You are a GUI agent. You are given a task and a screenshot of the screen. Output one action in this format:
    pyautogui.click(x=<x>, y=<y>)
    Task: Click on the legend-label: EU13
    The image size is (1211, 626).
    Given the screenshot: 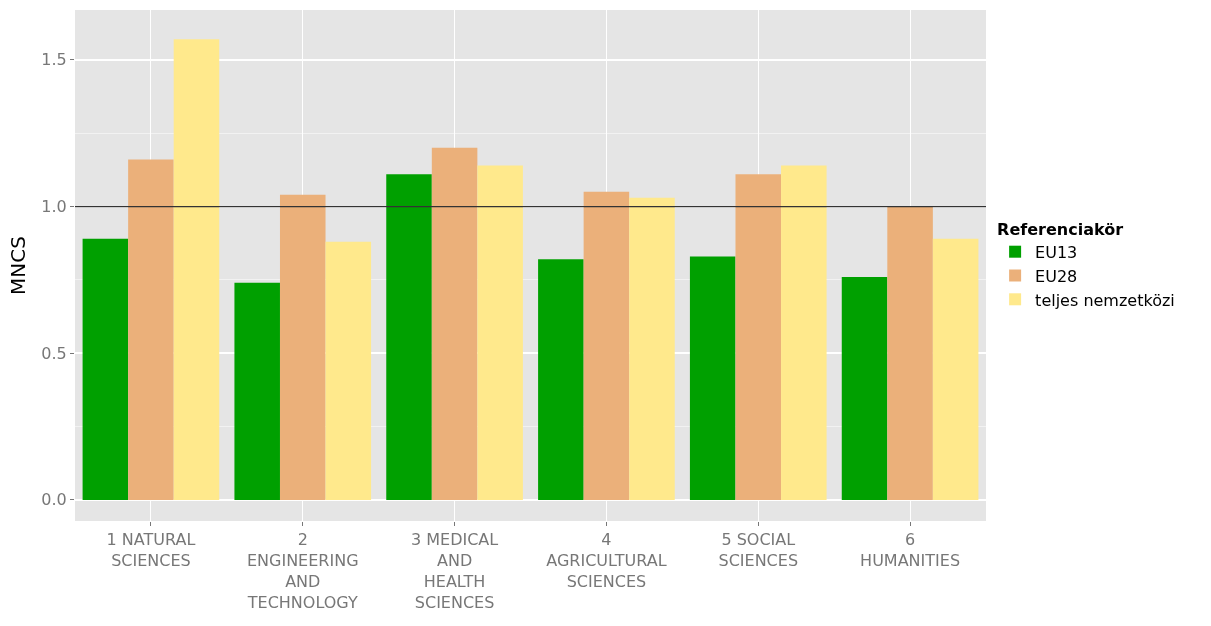 What is the action you would take?
    pyautogui.click(x=1056, y=252)
    